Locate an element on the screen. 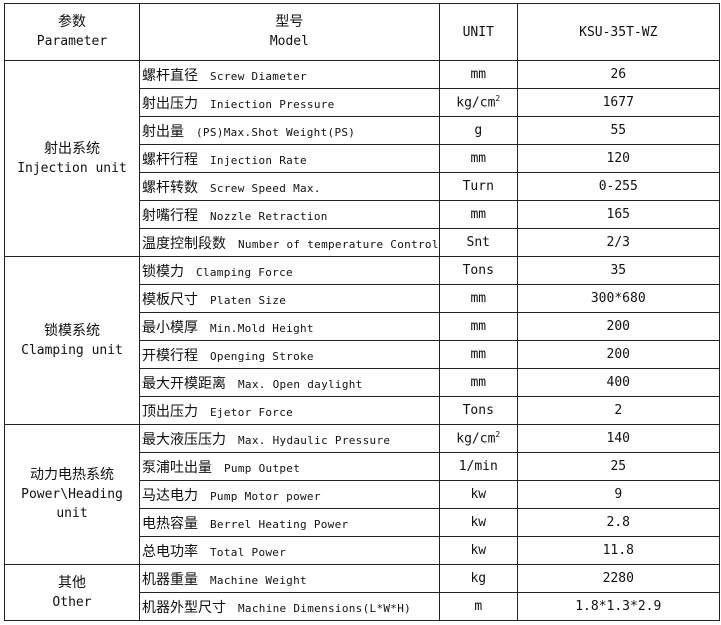 This screenshot has height=625, width=721. table-row: 射出压力 Iniection Pressure kg/cm2 1677 is located at coordinates (362, 102).